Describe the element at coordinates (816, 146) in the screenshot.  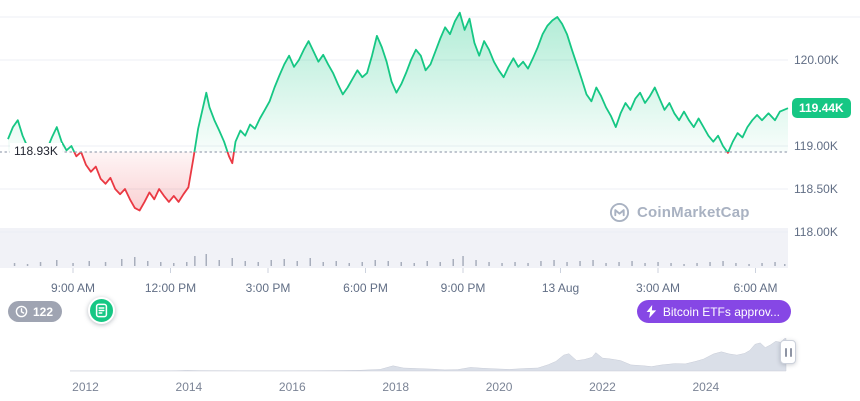
I see `price-axis-label: 119.00K` at that location.